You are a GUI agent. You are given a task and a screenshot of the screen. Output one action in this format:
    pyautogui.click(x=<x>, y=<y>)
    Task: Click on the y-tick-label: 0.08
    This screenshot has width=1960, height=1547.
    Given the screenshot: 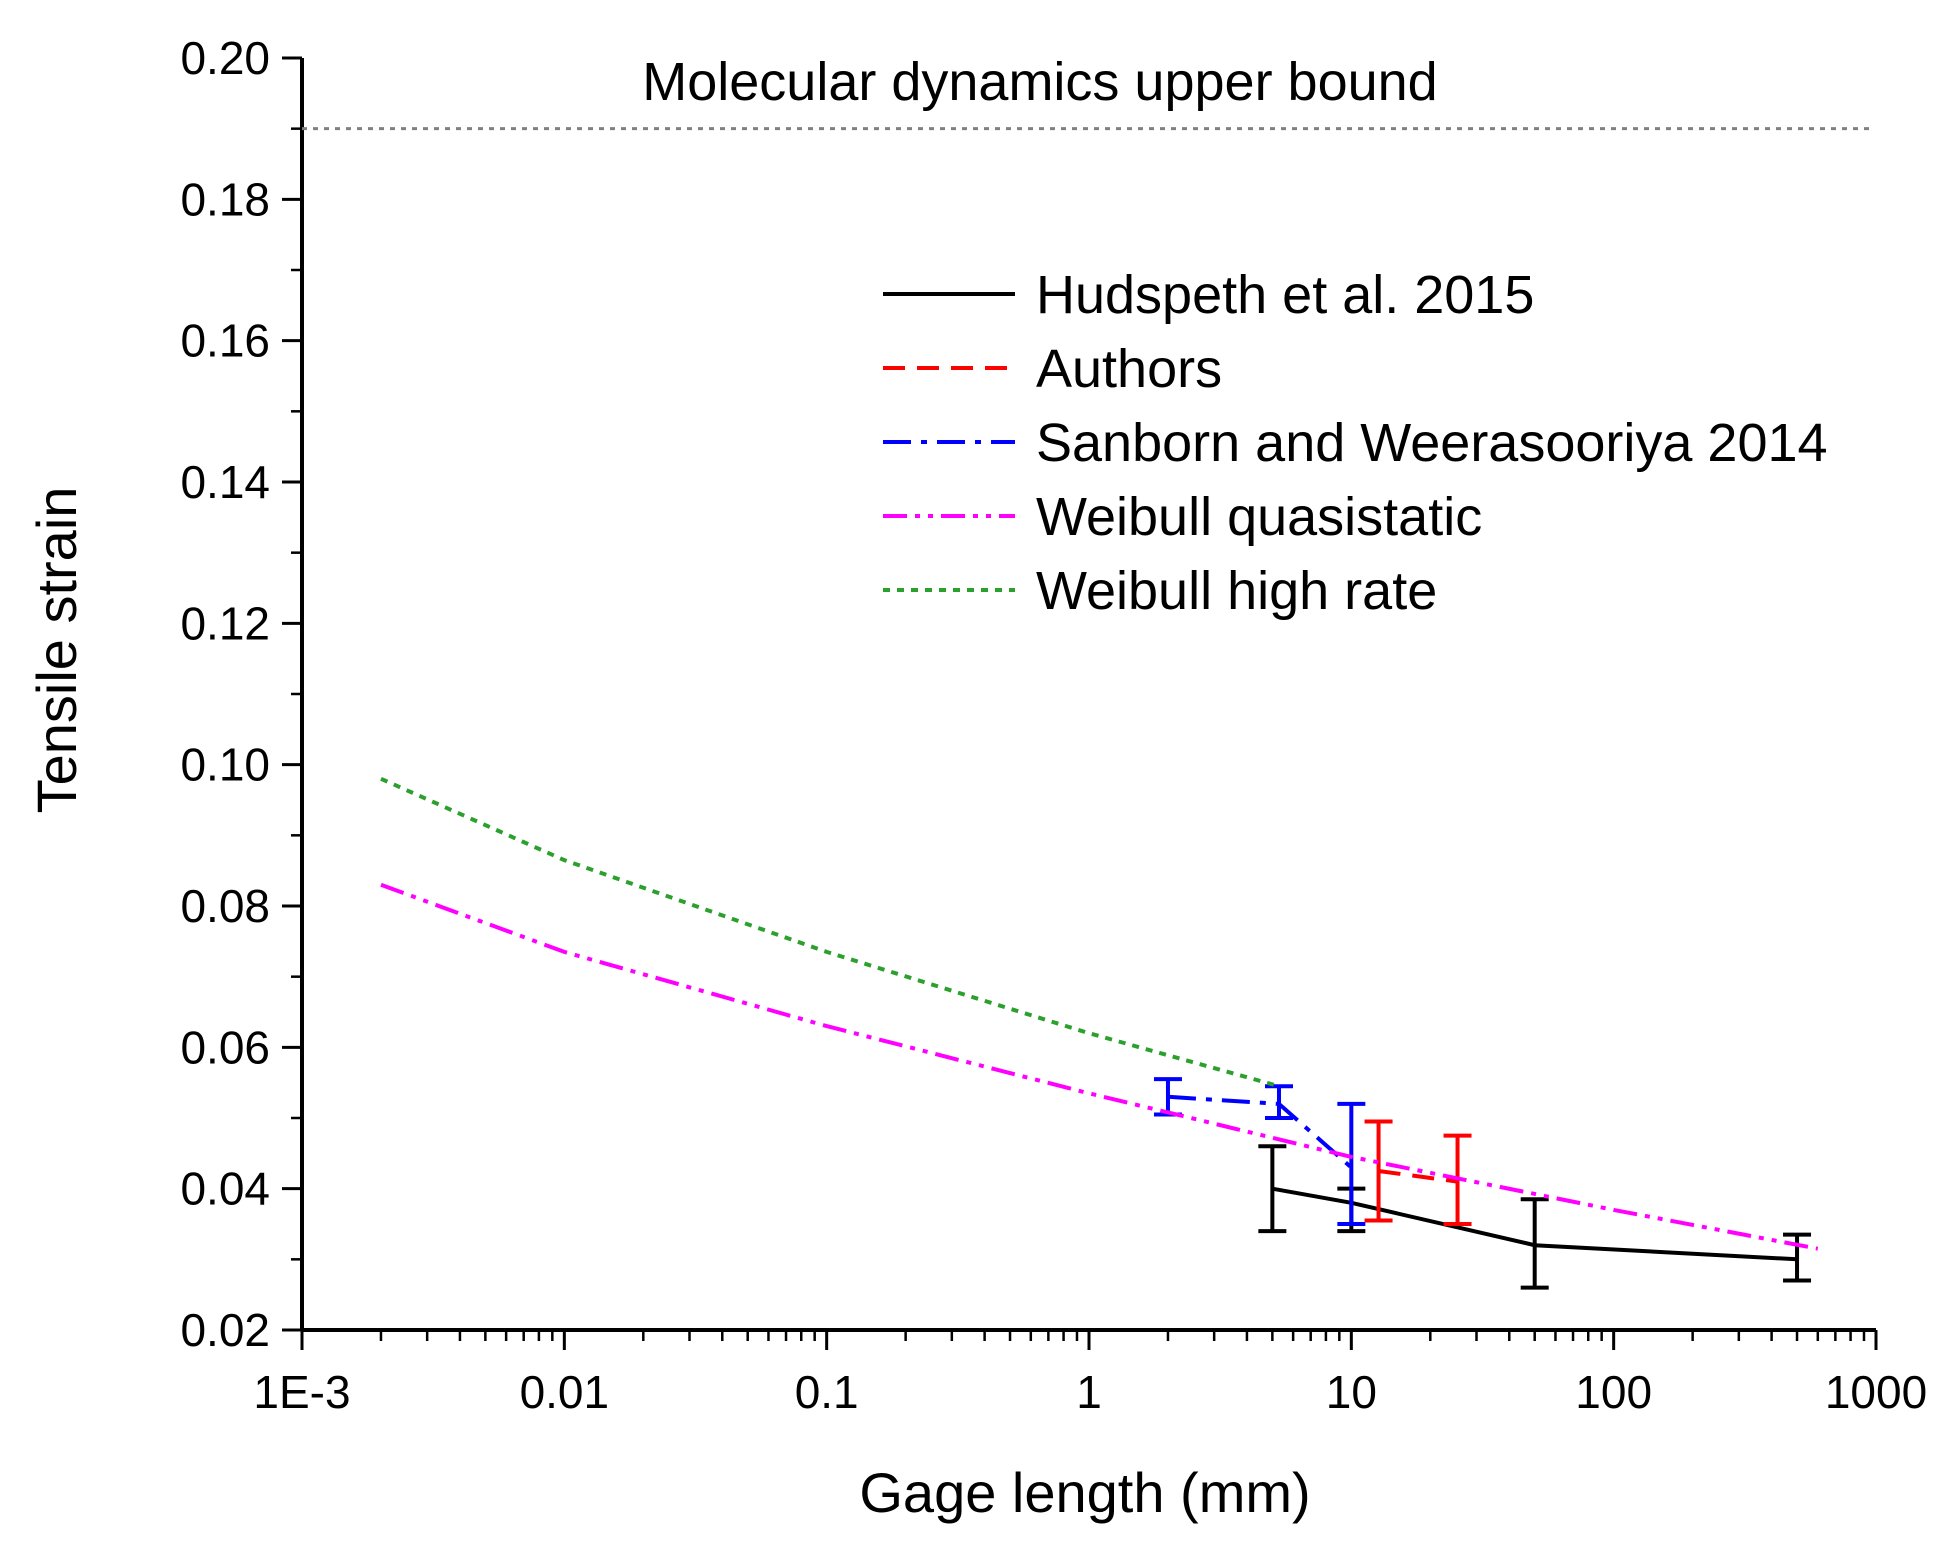 What is the action you would take?
    pyautogui.click(x=225, y=906)
    